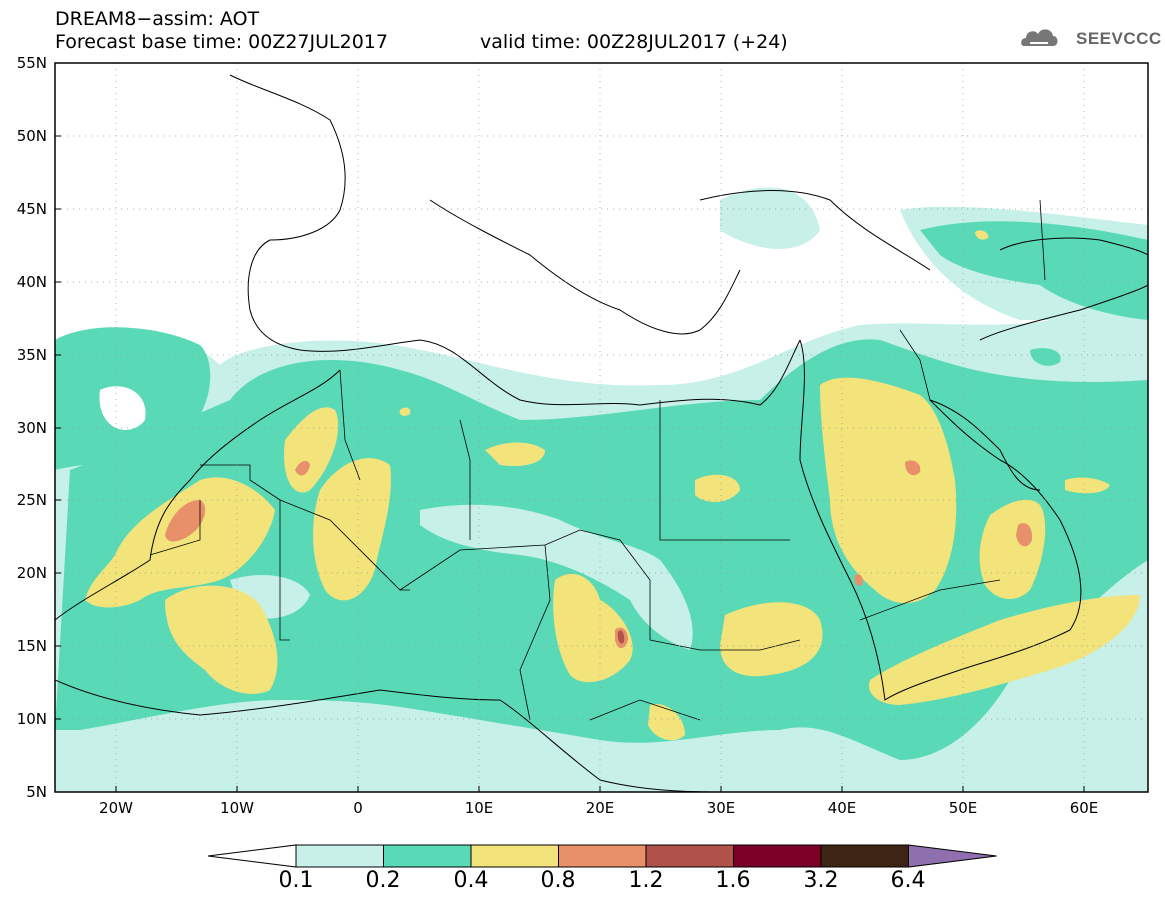  Describe the element at coordinates (600, 808) in the screenshot. I see `lon-label: 20E` at that location.